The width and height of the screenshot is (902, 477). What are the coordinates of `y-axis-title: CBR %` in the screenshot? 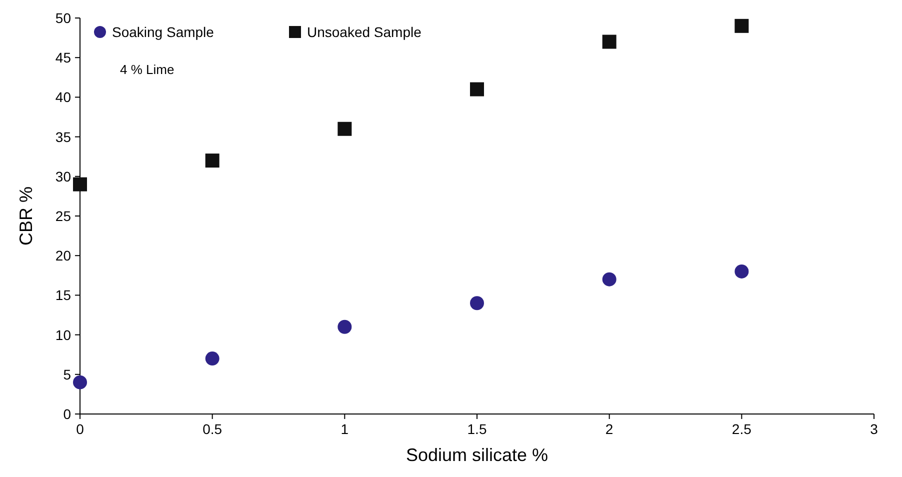 It's located at (26, 216).